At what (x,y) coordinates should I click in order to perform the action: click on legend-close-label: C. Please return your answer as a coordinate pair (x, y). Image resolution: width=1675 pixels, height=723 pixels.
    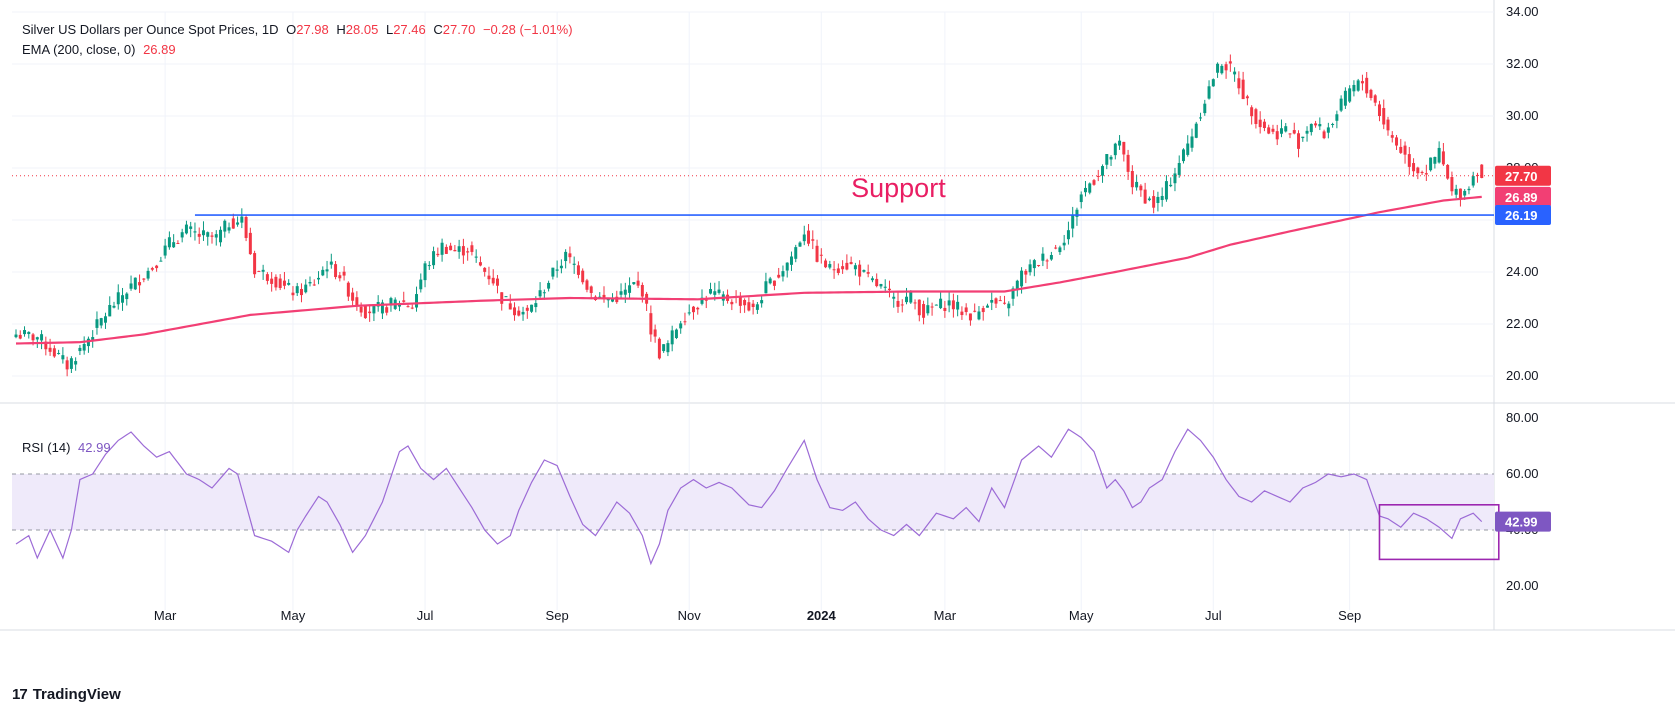
    Looking at the image, I should click on (438, 29).